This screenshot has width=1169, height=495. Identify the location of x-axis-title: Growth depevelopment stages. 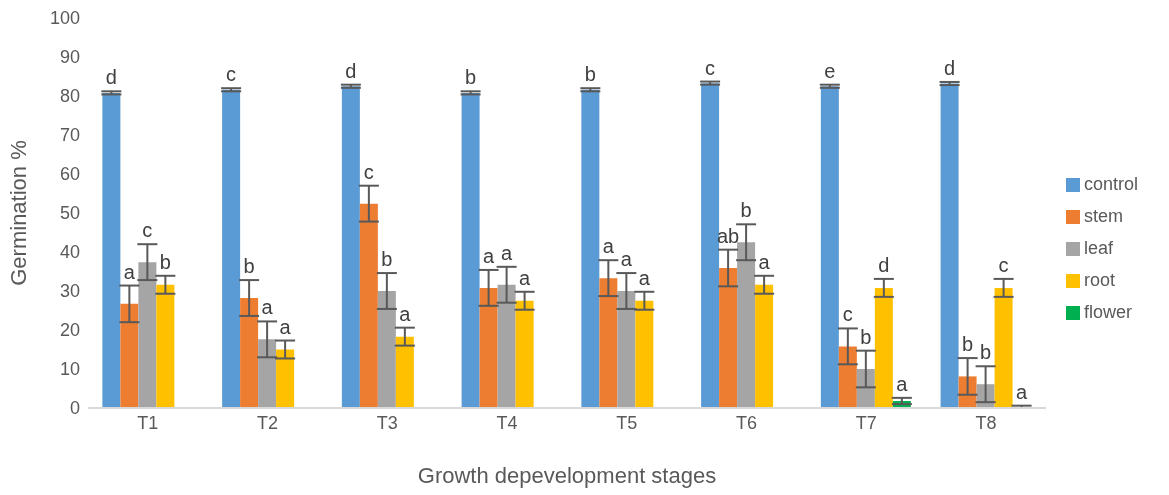
(567, 475).